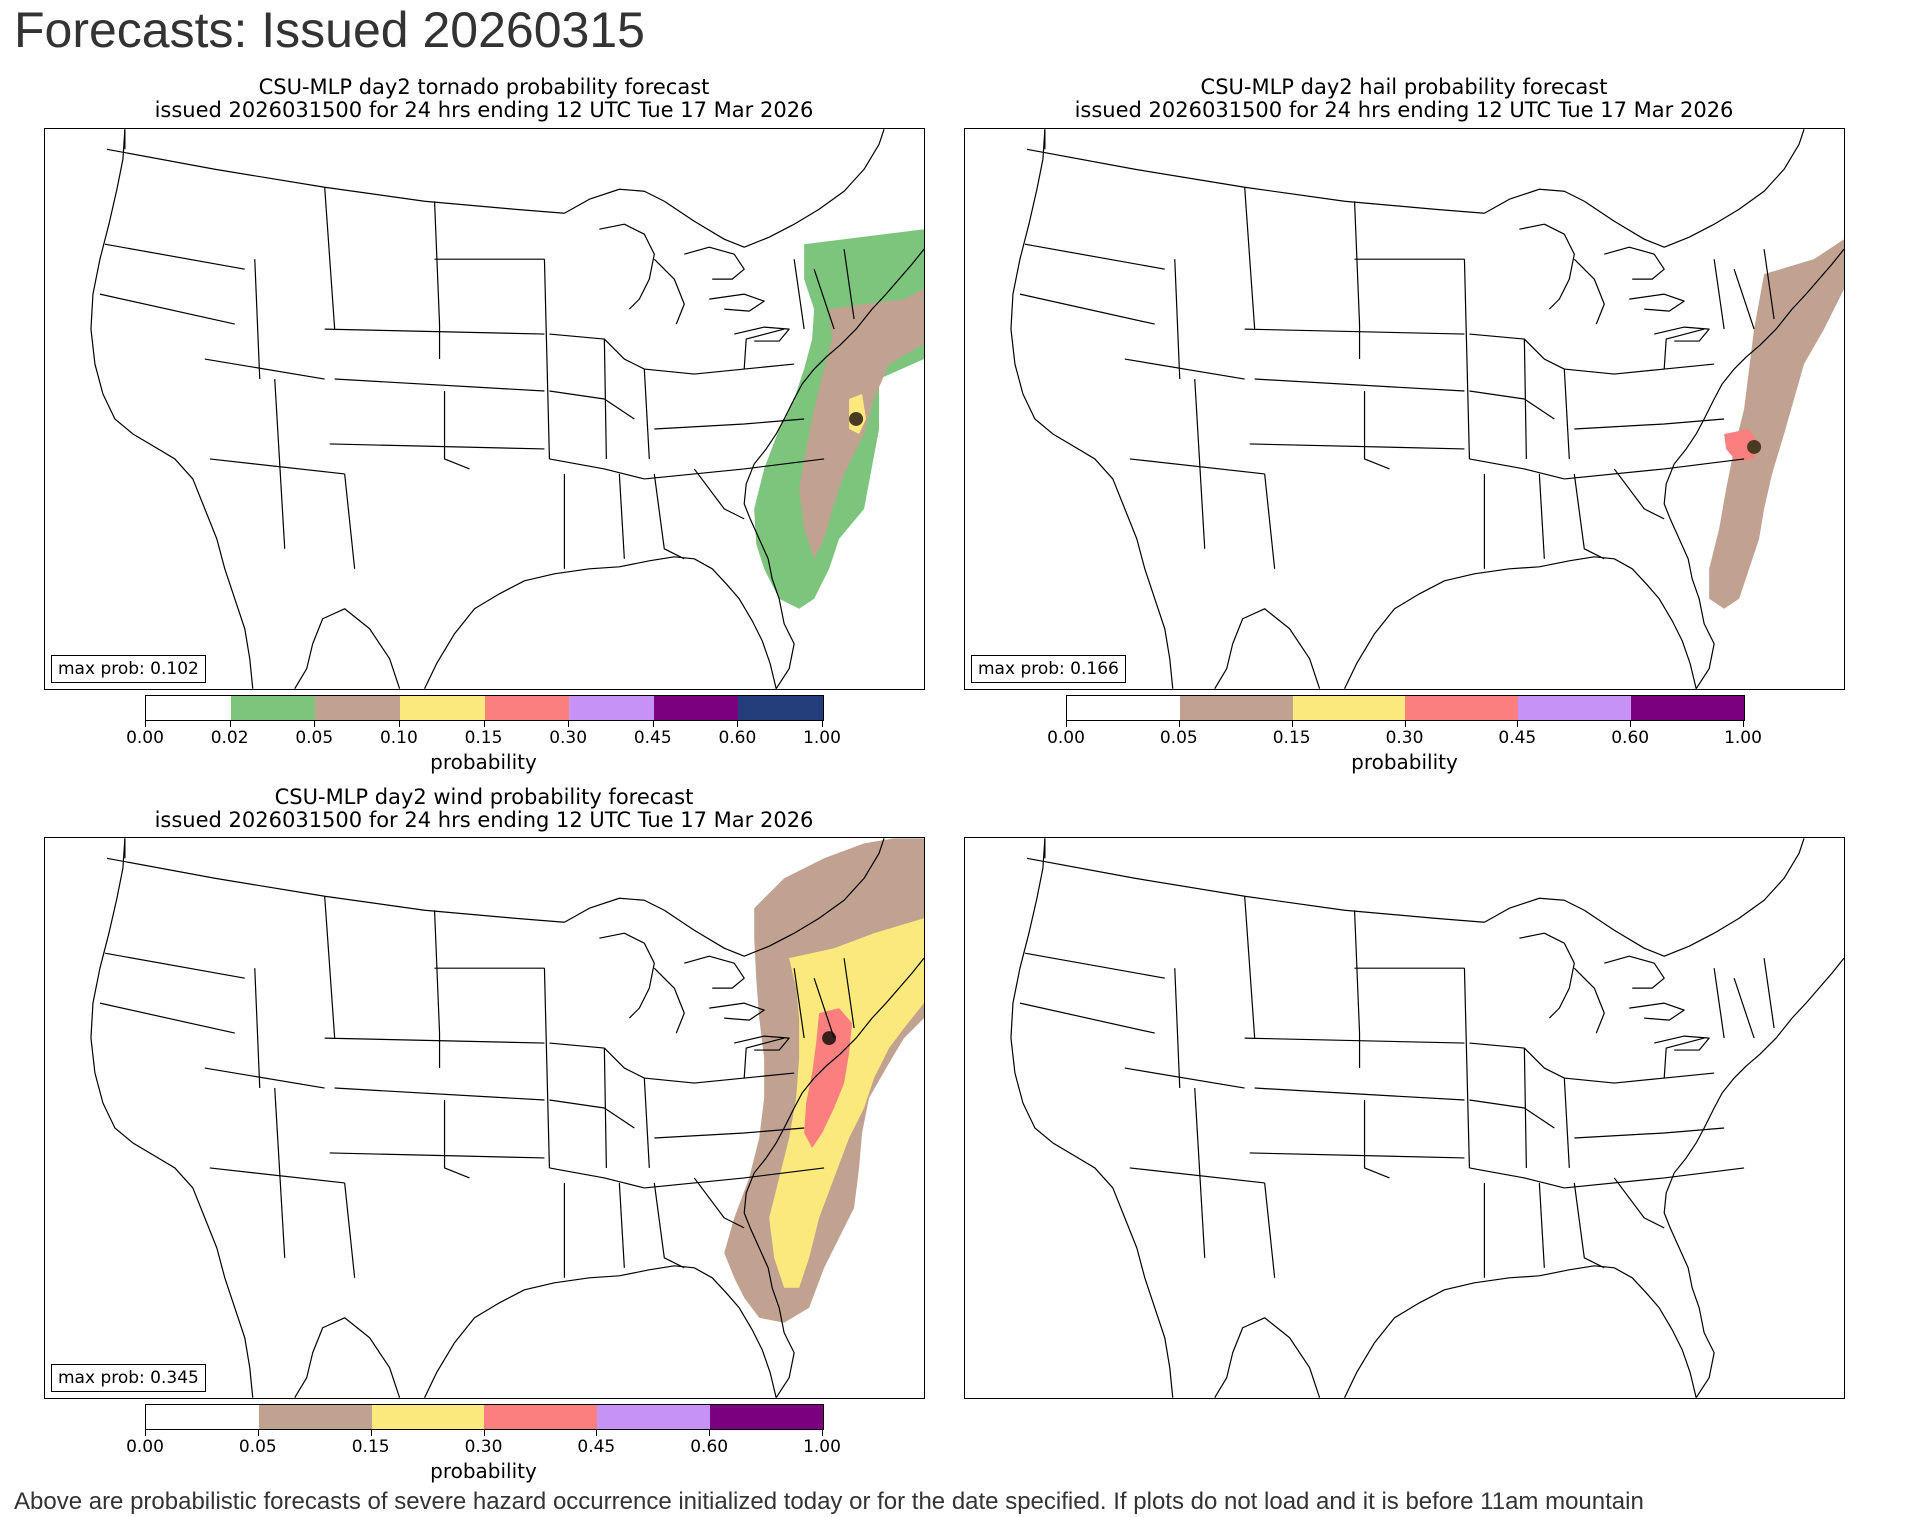  Describe the element at coordinates (229, 738) in the screenshot. I see `colorbar-tick-label: 0.02` at that location.